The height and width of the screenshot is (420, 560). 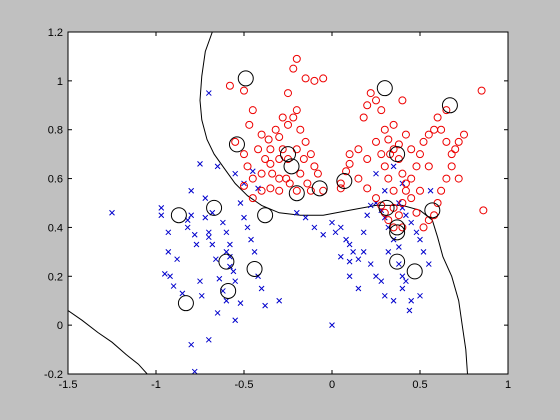 What do you see at coordinates (53, 375) in the screenshot?
I see `y-tick-label: -0.2` at bounding box center [53, 375].